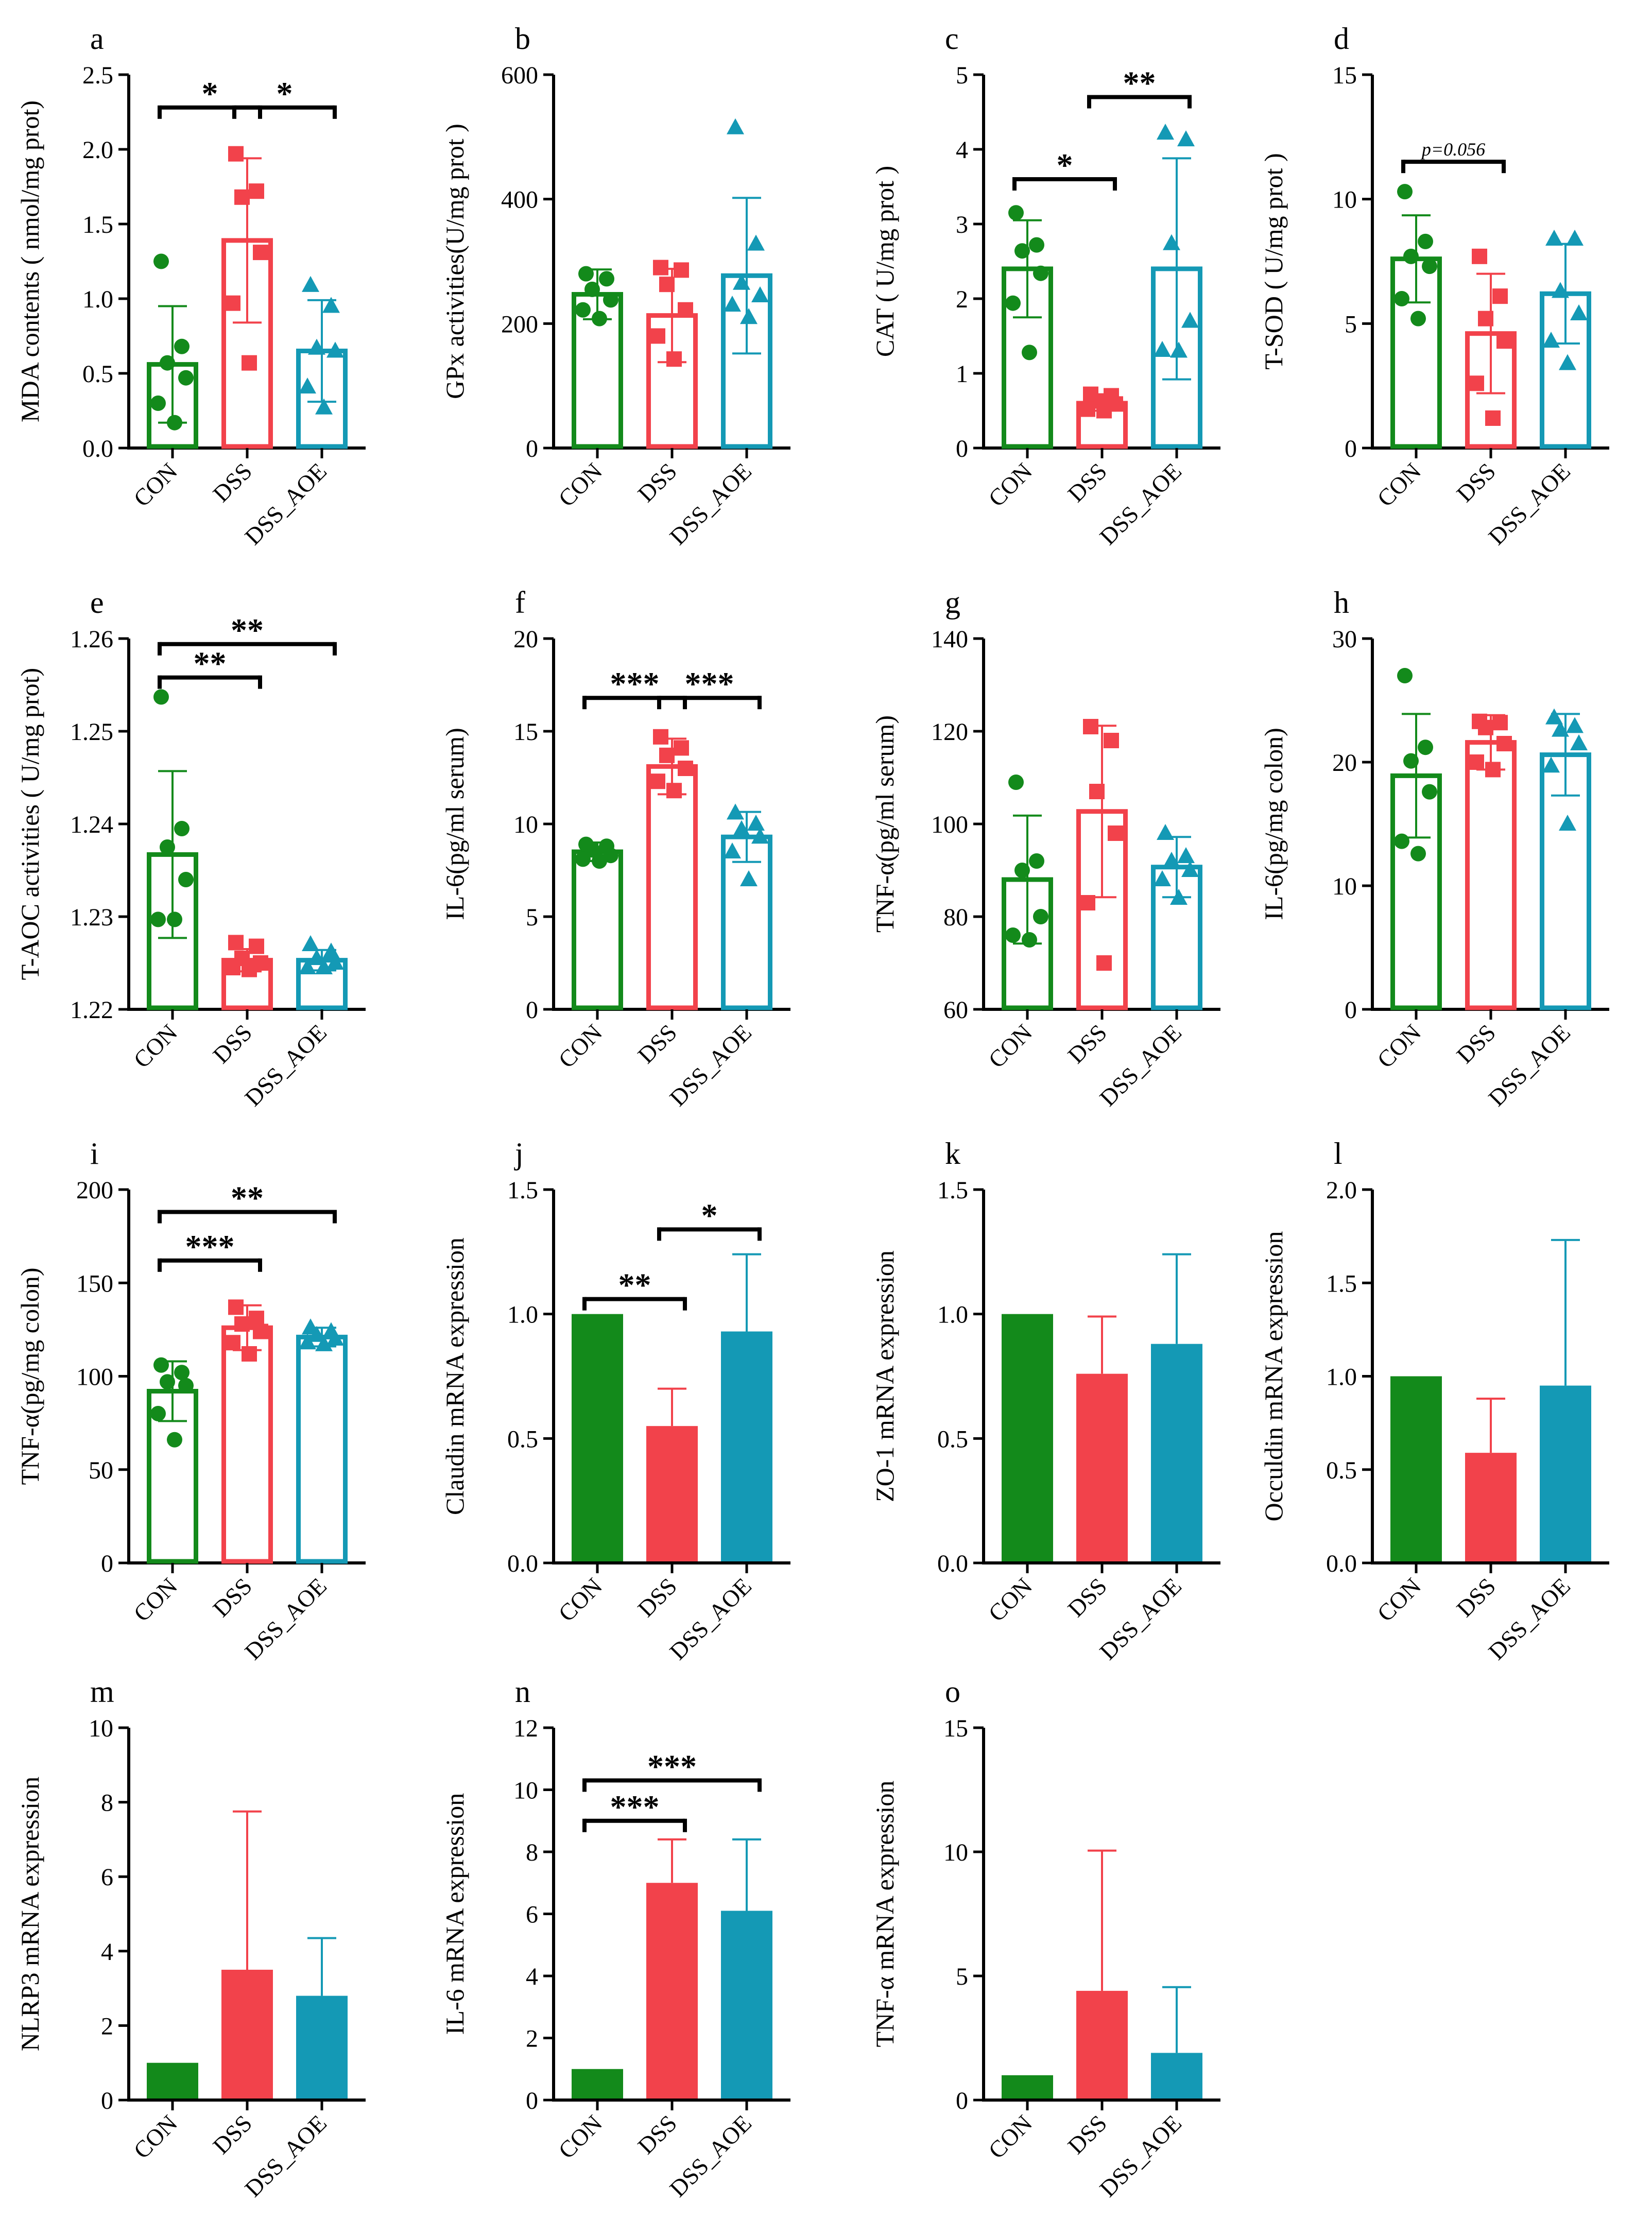 Image resolution: width=1652 pixels, height=2236 pixels. I want to click on panel-letter: k, so click(952, 1154).